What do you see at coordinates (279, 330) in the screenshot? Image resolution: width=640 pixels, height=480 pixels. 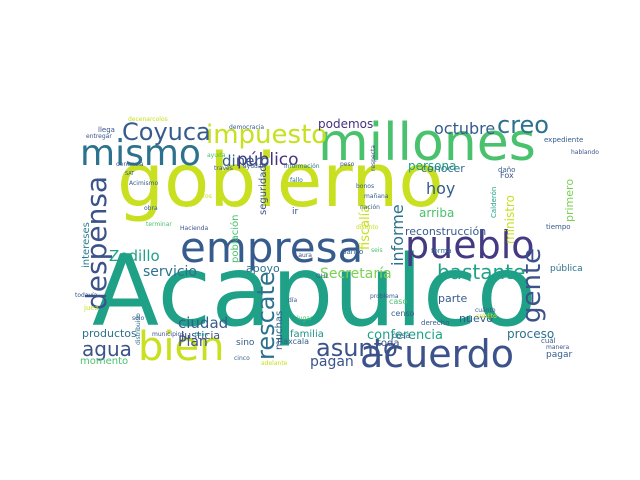 I see `cloud-word: muchas` at bounding box center [279, 330].